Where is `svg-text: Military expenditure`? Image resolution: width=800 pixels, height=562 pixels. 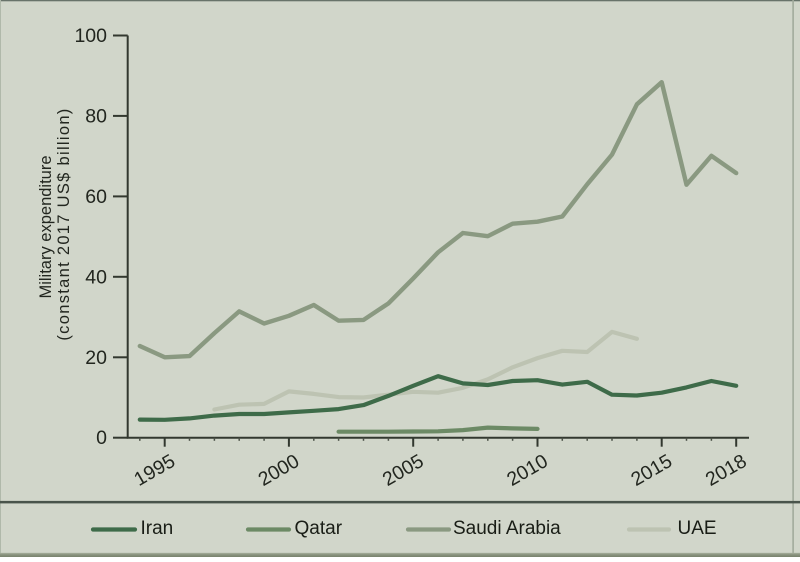
svg-text: Military expenditure is located at coordinates (46, 226).